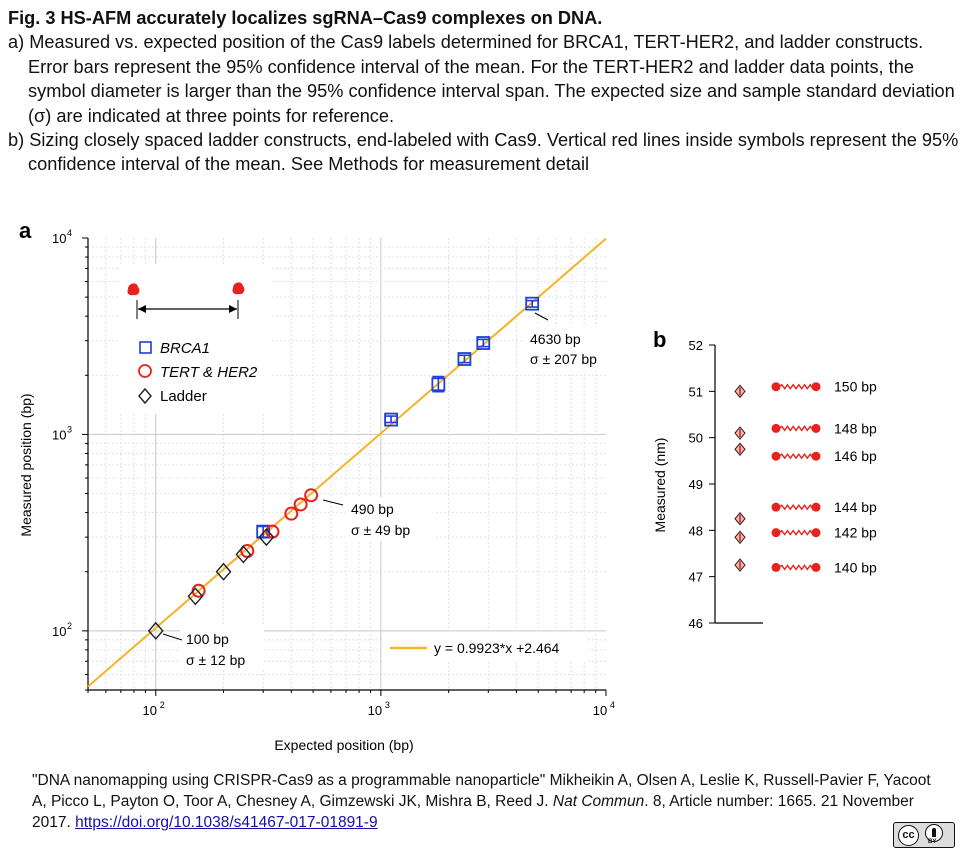 The width and height of the screenshot is (977, 854). I want to click on construct-length-label: 142 bp, so click(855, 533).